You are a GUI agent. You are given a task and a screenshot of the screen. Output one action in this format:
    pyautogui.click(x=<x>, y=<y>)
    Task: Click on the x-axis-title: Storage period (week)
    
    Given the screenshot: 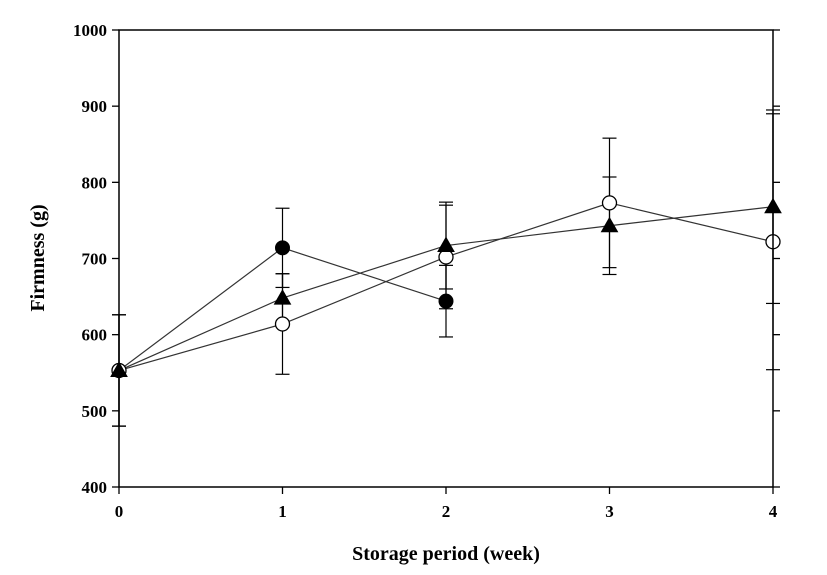 What is the action you would take?
    pyautogui.click(x=446, y=554)
    